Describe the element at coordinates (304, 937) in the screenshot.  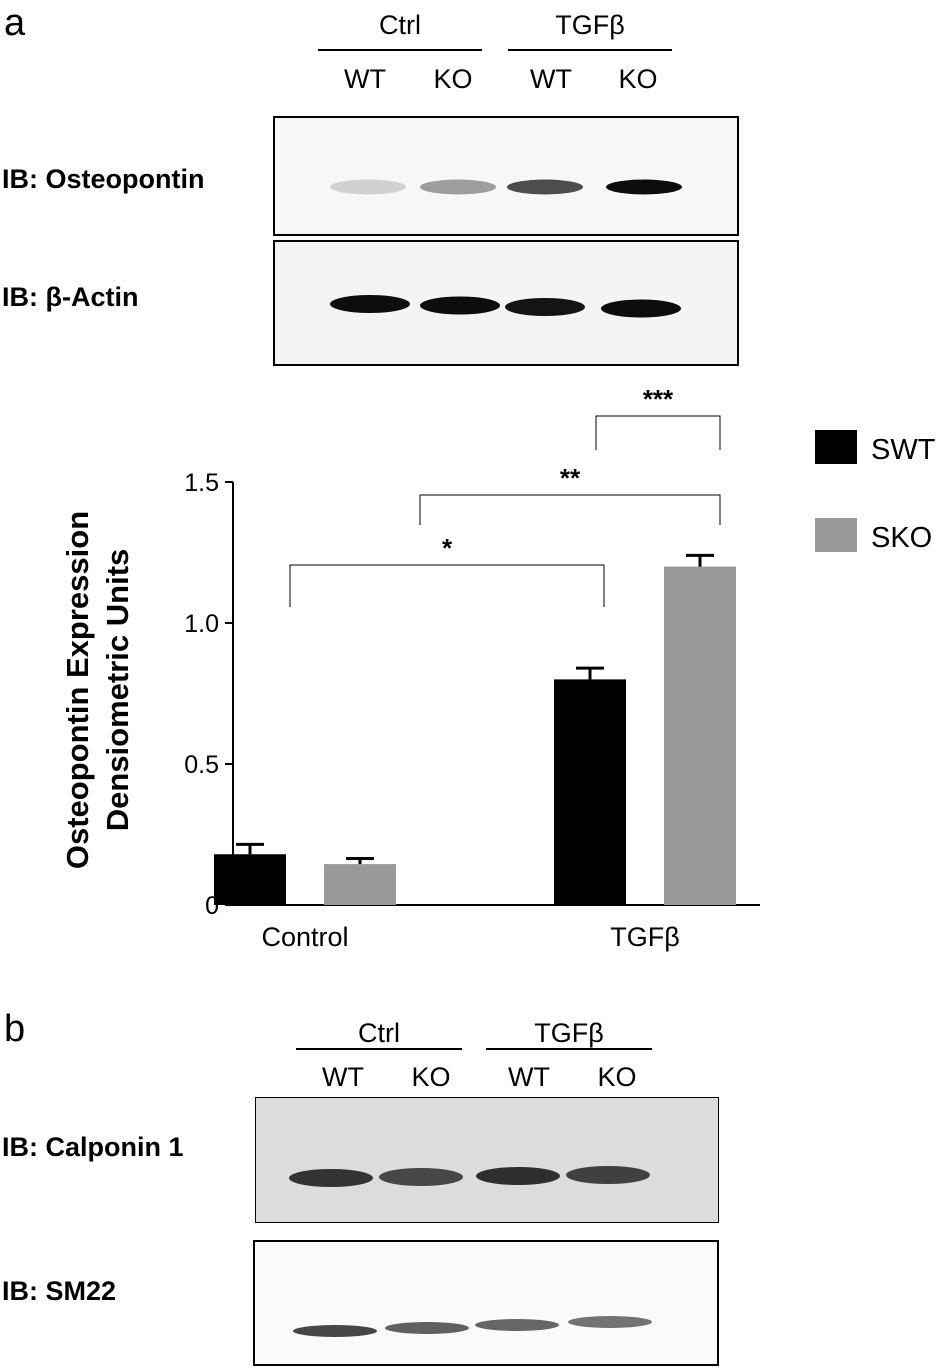
I see `x-tick-label: Control` at that location.